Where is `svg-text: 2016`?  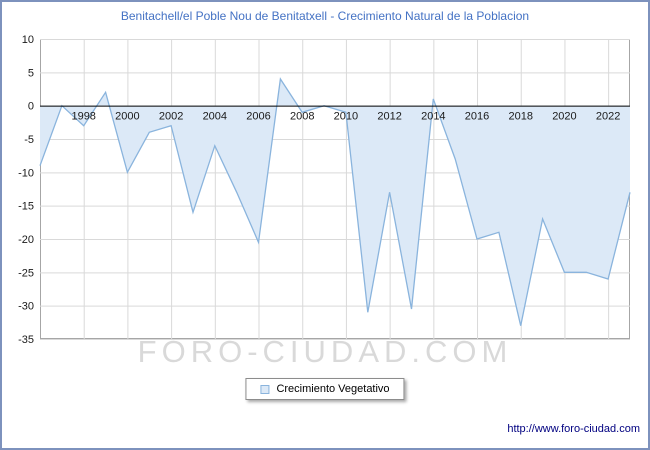 svg-text: 2016 is located at coordinates (477, 117).